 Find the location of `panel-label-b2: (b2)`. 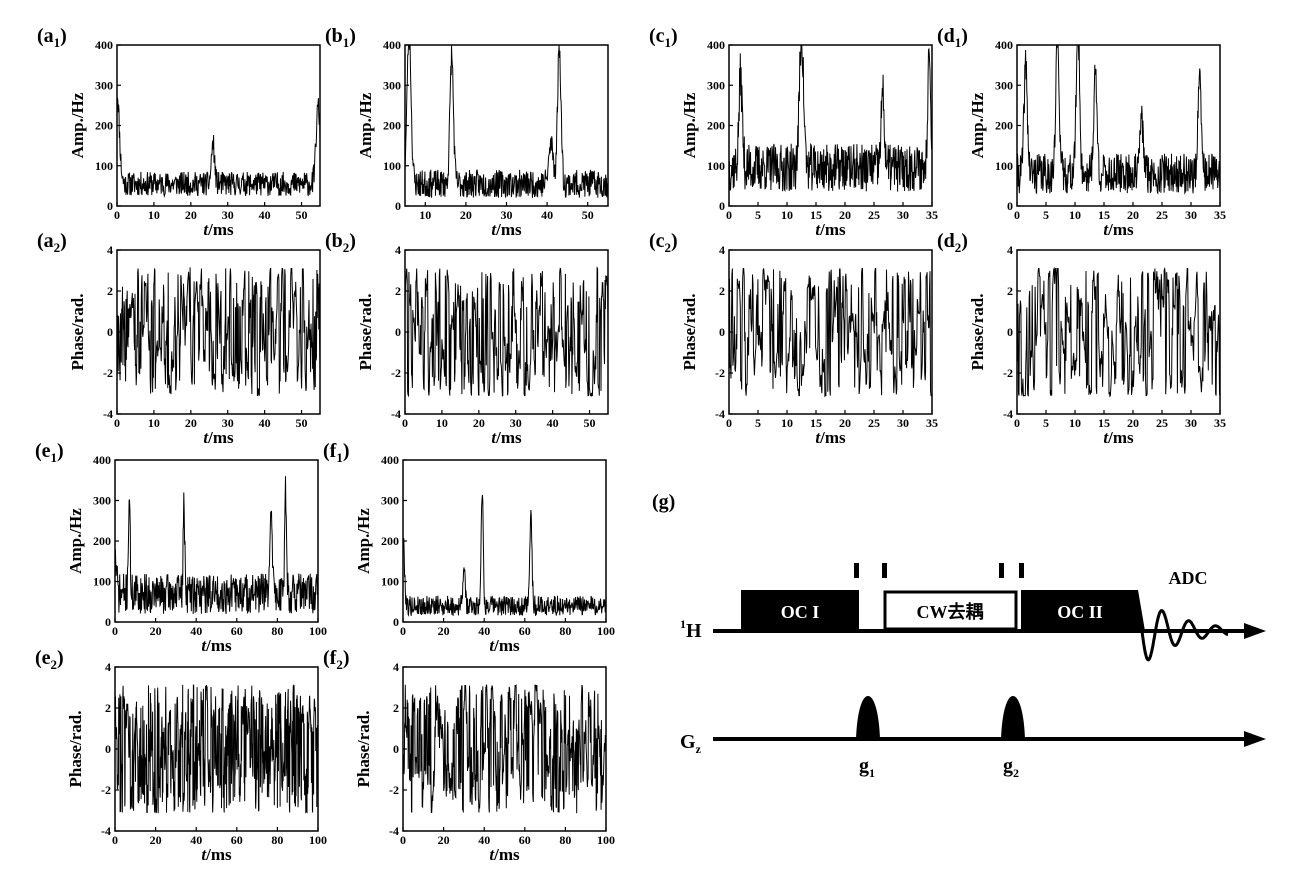

panel-label-b2: (b2) is located at coordinates (340, 242).